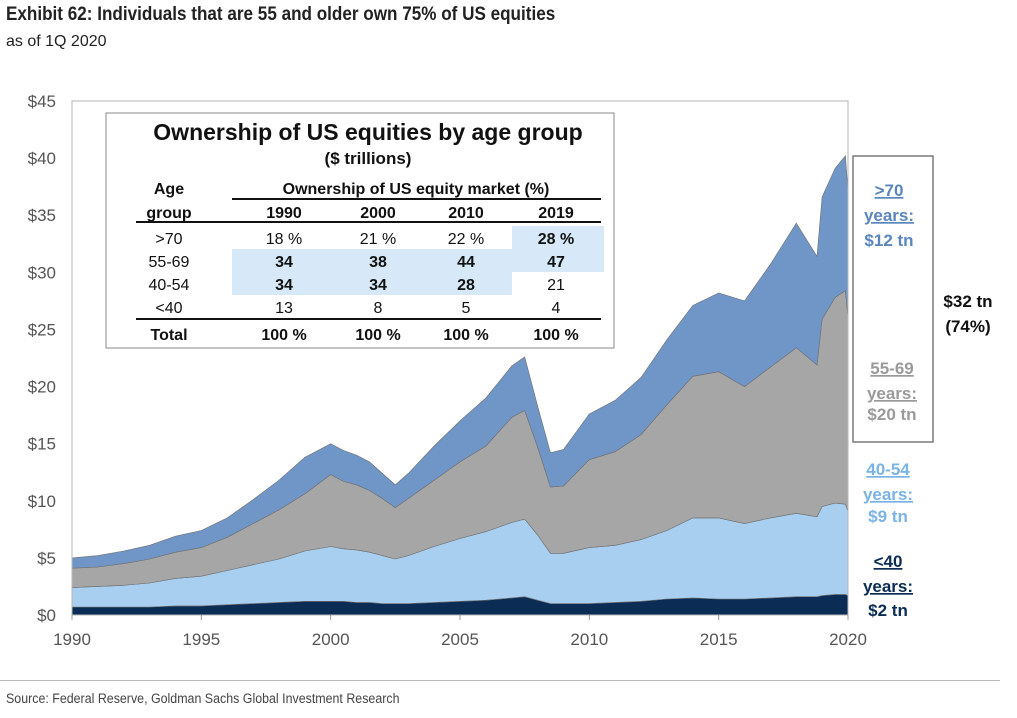 Image resolution: width=1017 pixels, height=718 pixels. Describe the element at coordinates (169, 189) in the screenshot. I see `age-header: Age` at that location.